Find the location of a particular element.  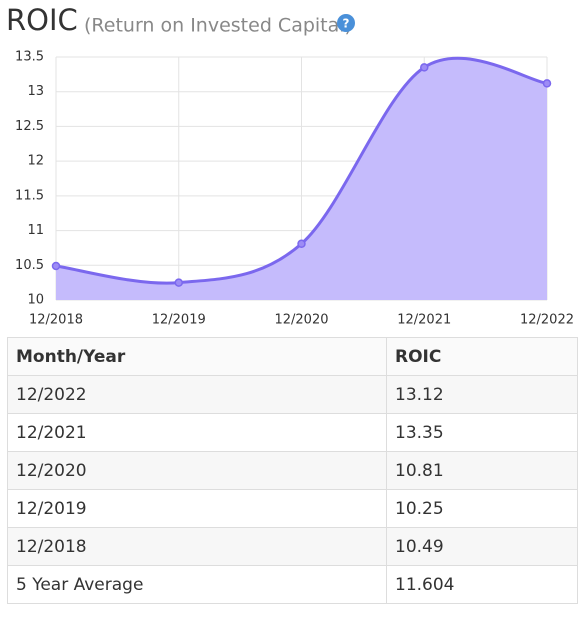

chart-subtitle: (Return on Invested Capital) is located at coordinates (218, 26).